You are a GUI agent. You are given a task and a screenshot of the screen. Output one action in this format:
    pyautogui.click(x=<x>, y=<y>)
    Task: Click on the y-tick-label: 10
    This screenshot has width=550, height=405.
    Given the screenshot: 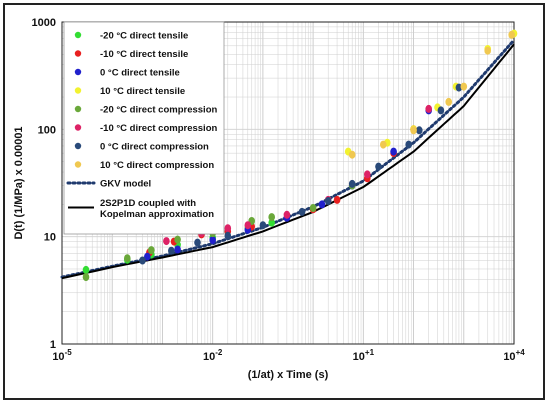 What is the action you would take?
    pyautogui.click(x=50, y=238)
    